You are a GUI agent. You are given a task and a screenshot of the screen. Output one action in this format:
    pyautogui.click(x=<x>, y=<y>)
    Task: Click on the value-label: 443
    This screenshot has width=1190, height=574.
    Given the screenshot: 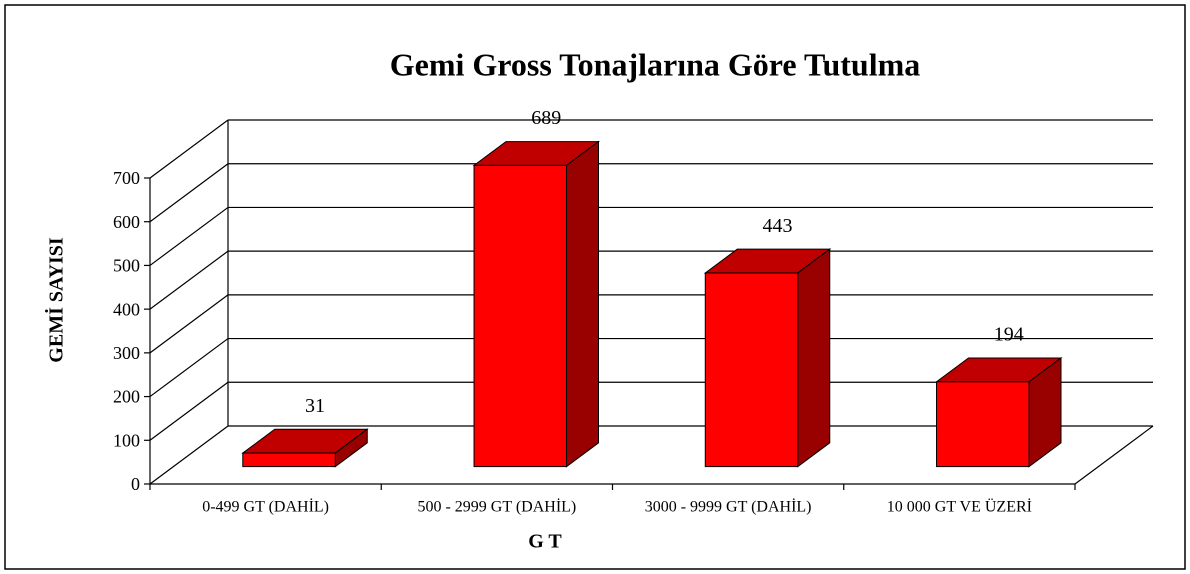 What is the action you would take?
    pyautogui.click(x=778, y=226)
    